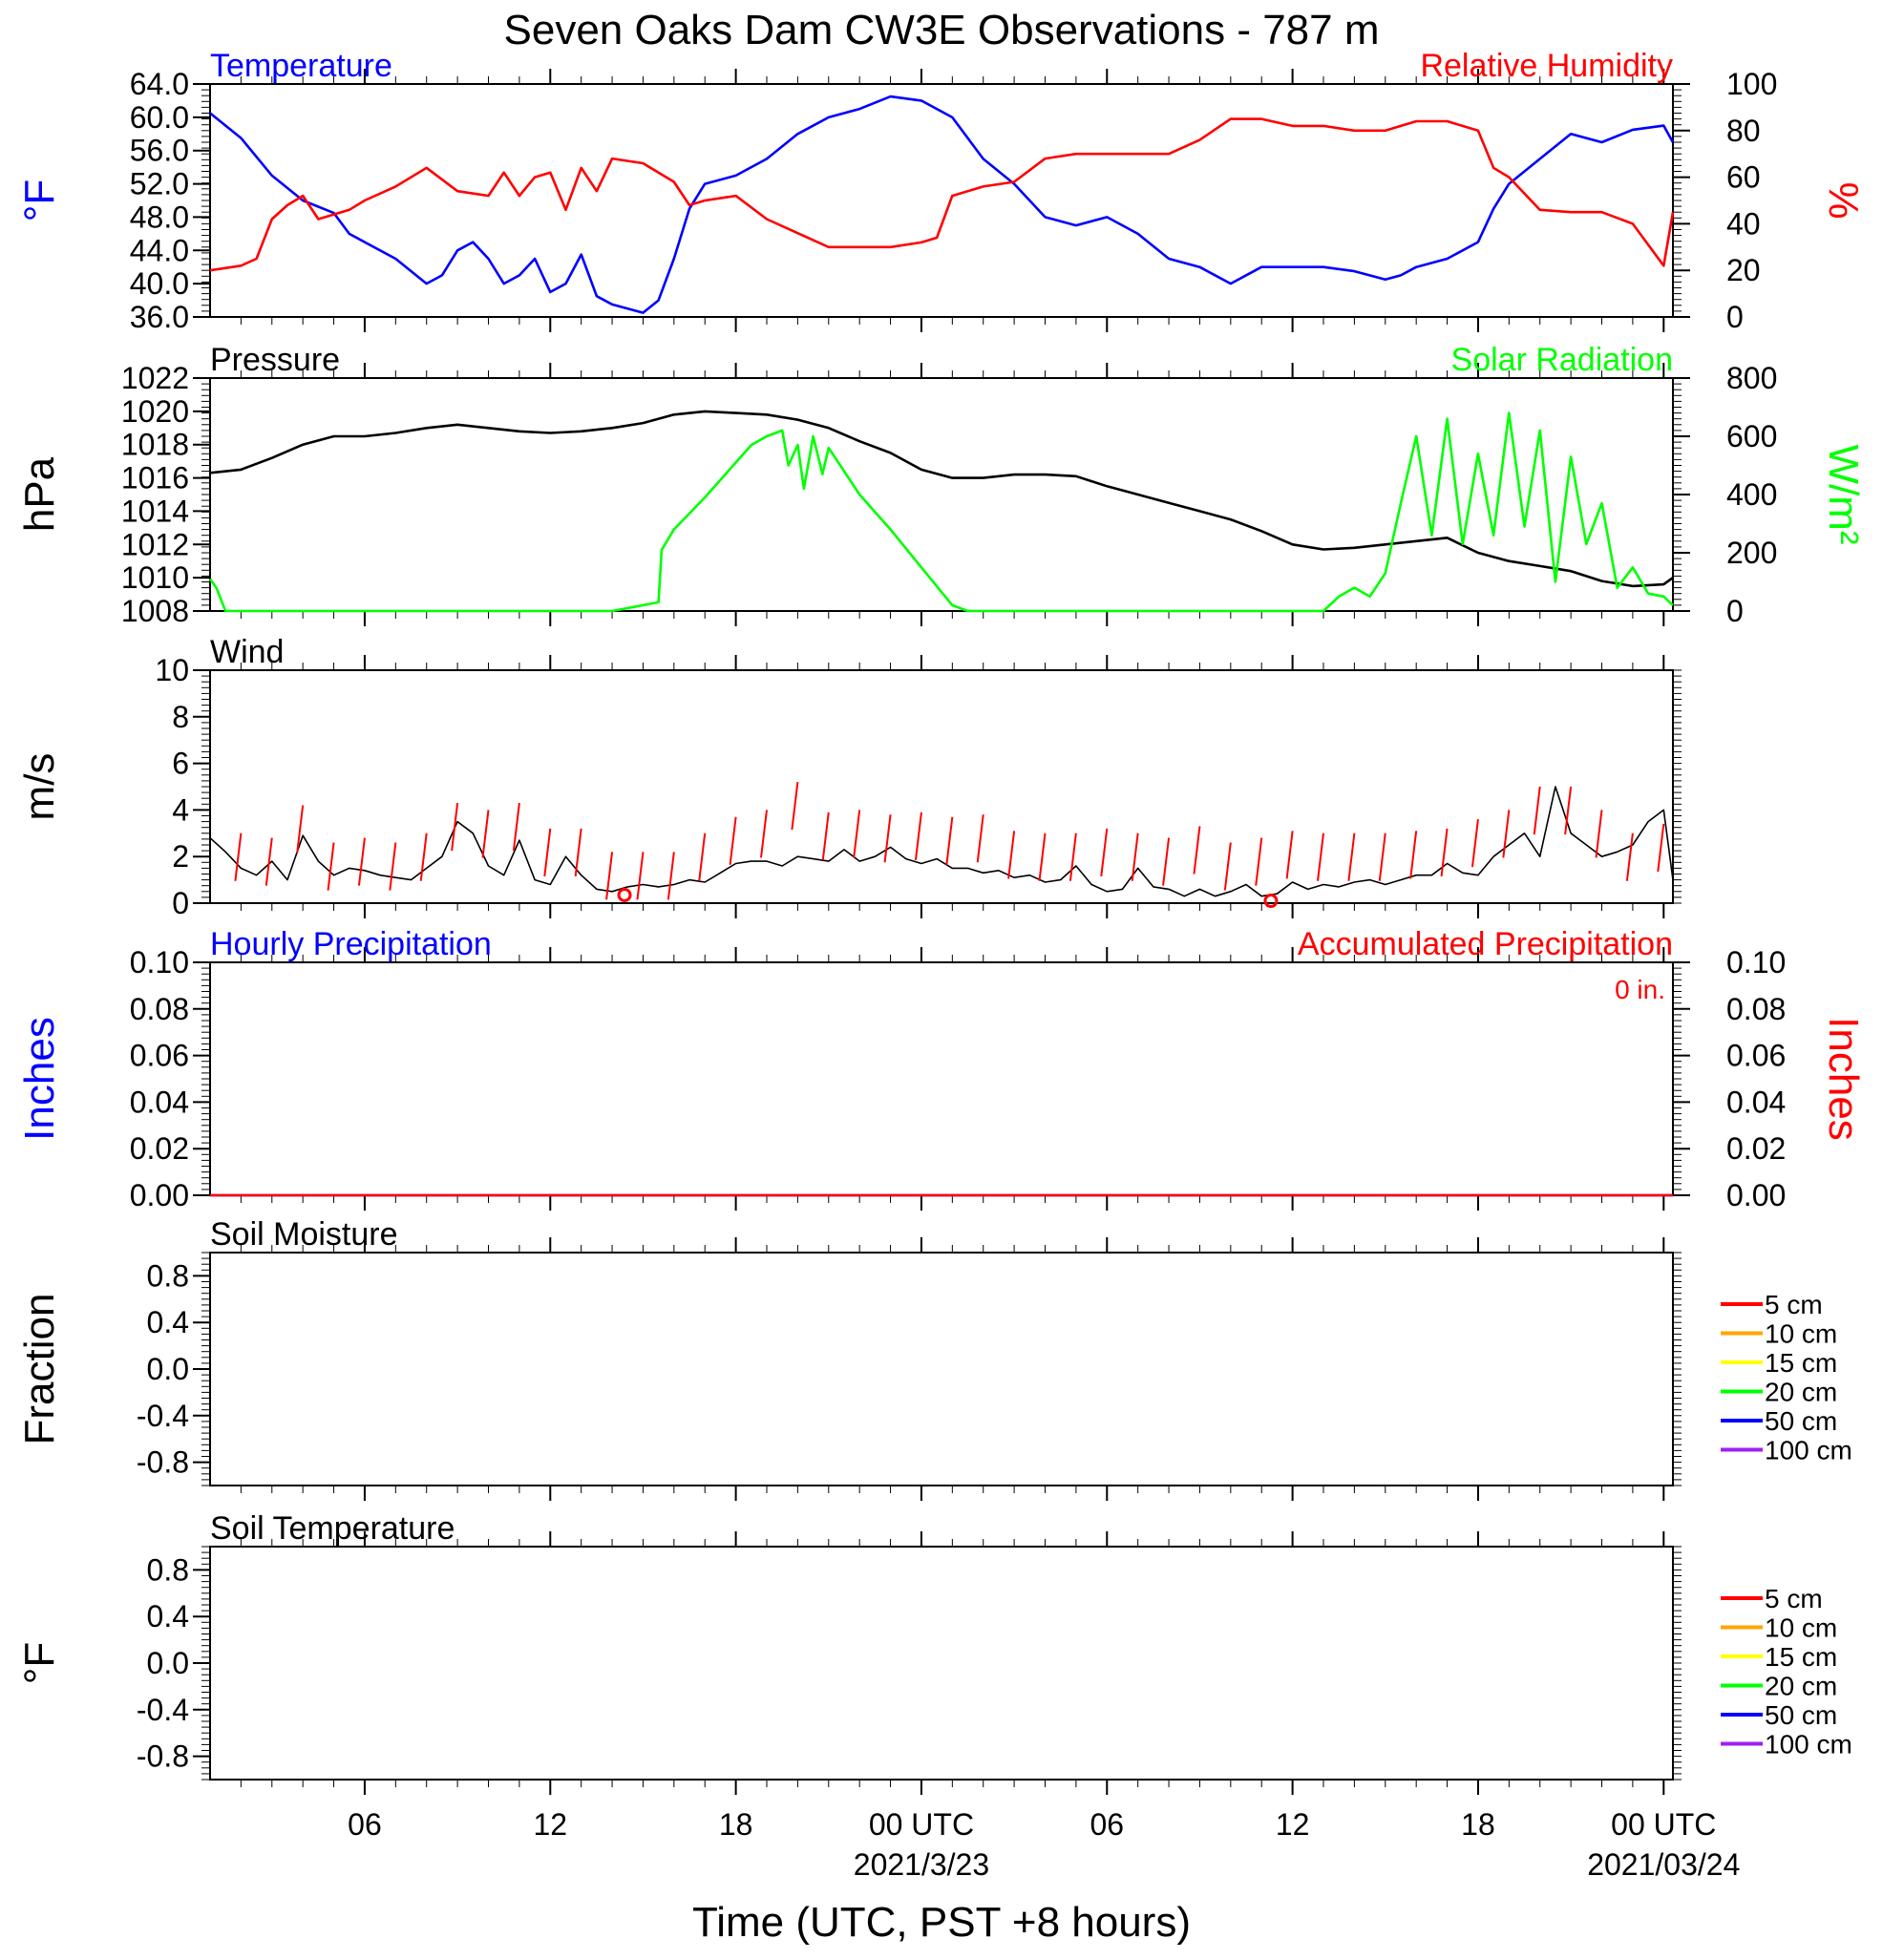  Describe the element at coordinates (941, 1922) in the screenshot. I see `x-axis-label: Time (UTC, PST +8 hours)` at that location.